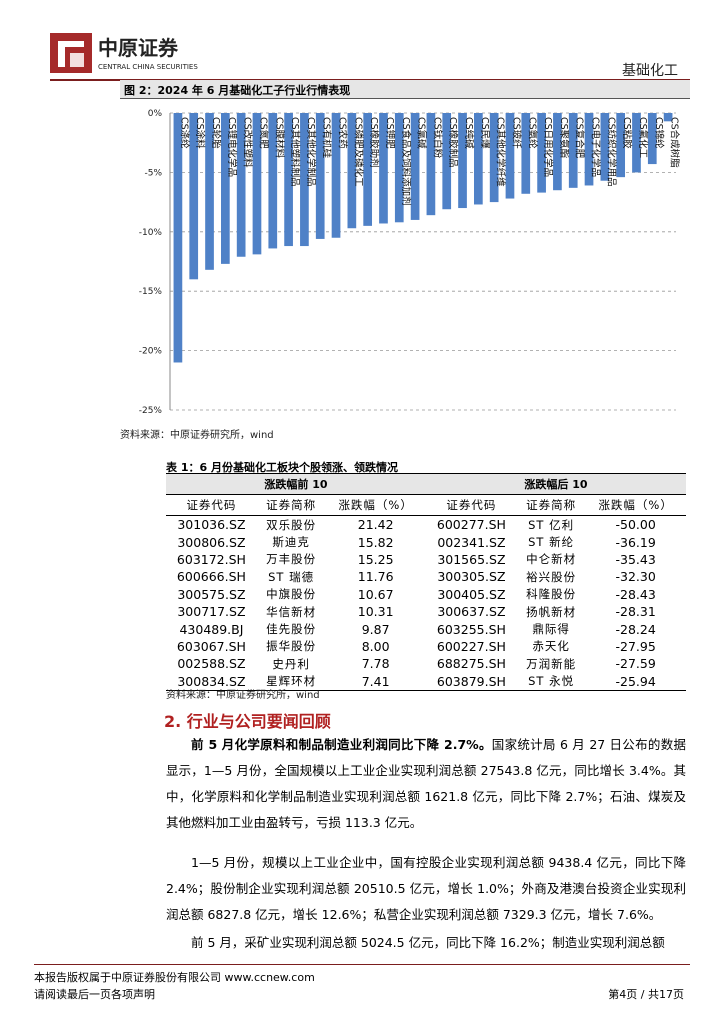 This screenshot has height=1024, width=724. What do you see at coordinates (471, 594) in the screenshot?
I see `stock-code: 300405.SZ` at bounding box center [471, 594].